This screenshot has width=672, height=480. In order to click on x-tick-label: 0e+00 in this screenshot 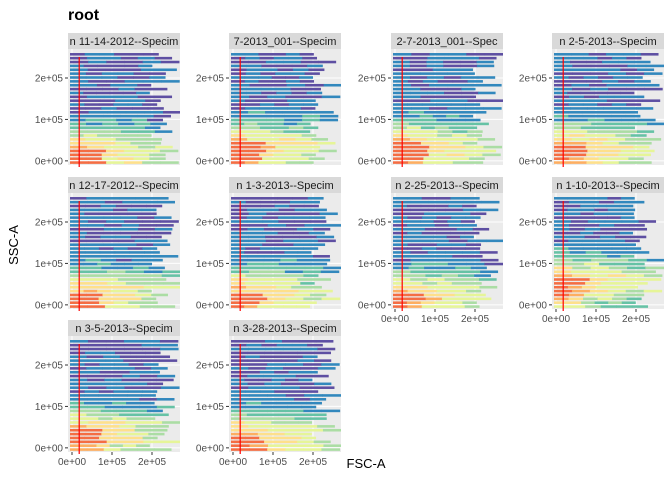, I will do `click(233, 462)`.